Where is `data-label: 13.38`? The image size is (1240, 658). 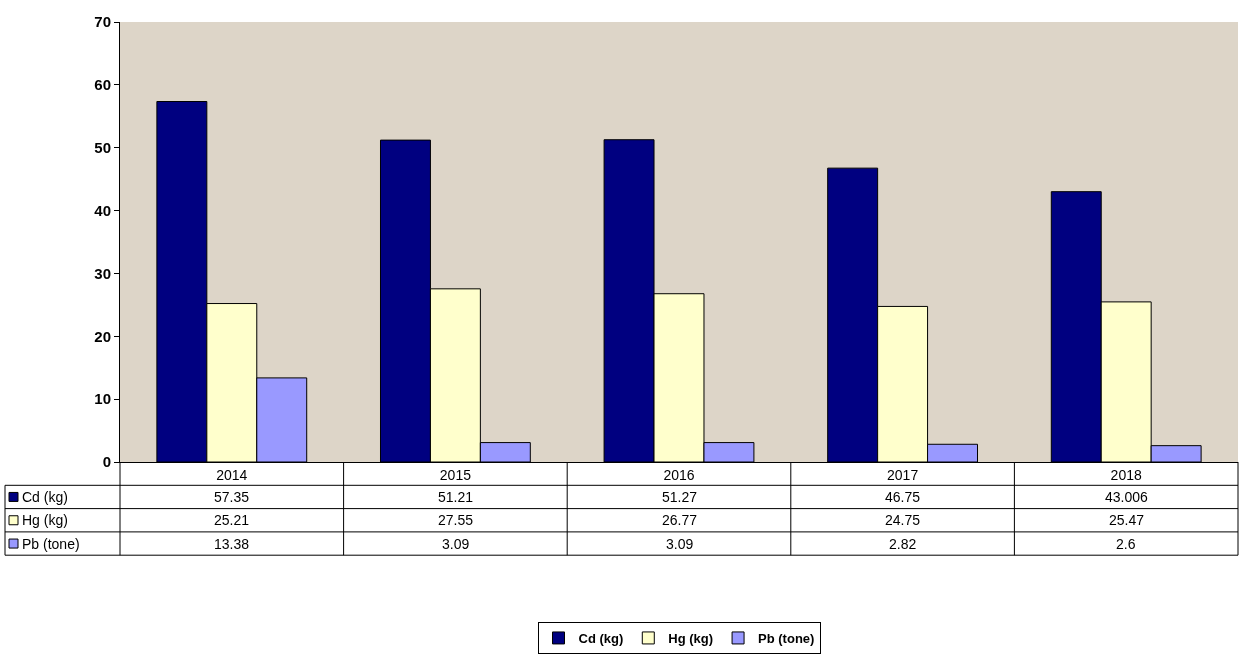 data-label: 13.38 is located at coordinates (232, 544).